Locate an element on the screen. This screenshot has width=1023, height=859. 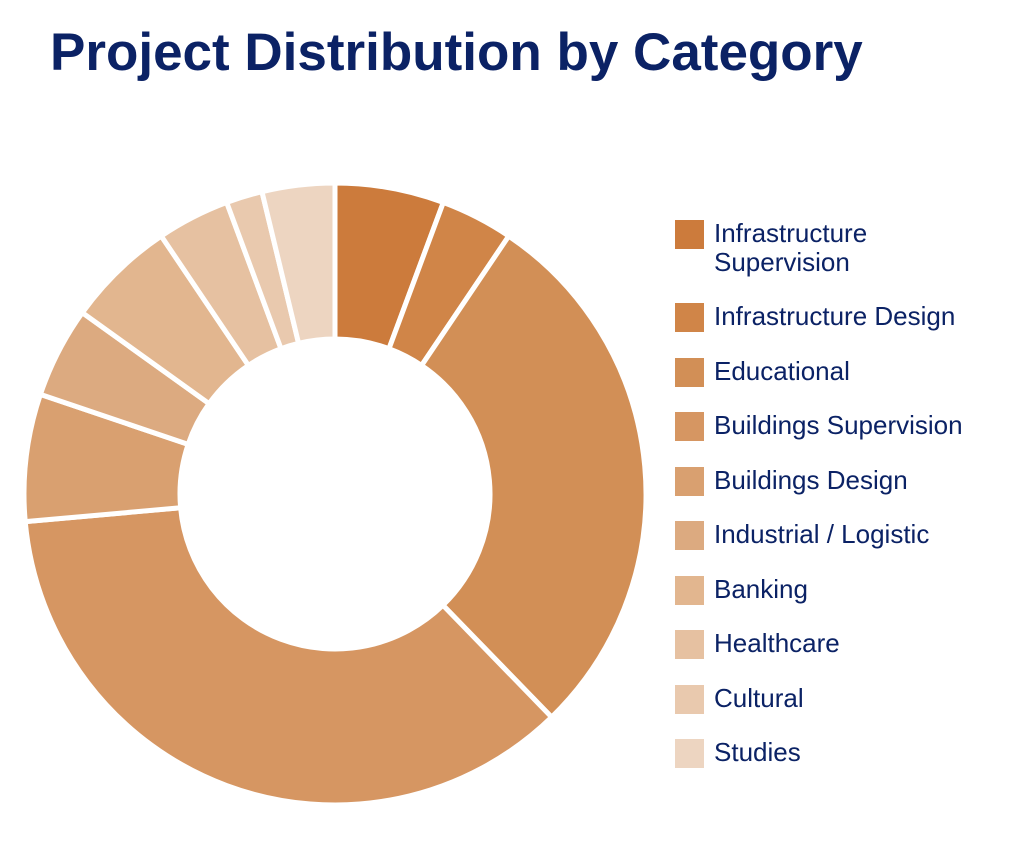
legend-item-infrastructure-supervision: Infrastructure Supervision is located at coordinates (839, 248).